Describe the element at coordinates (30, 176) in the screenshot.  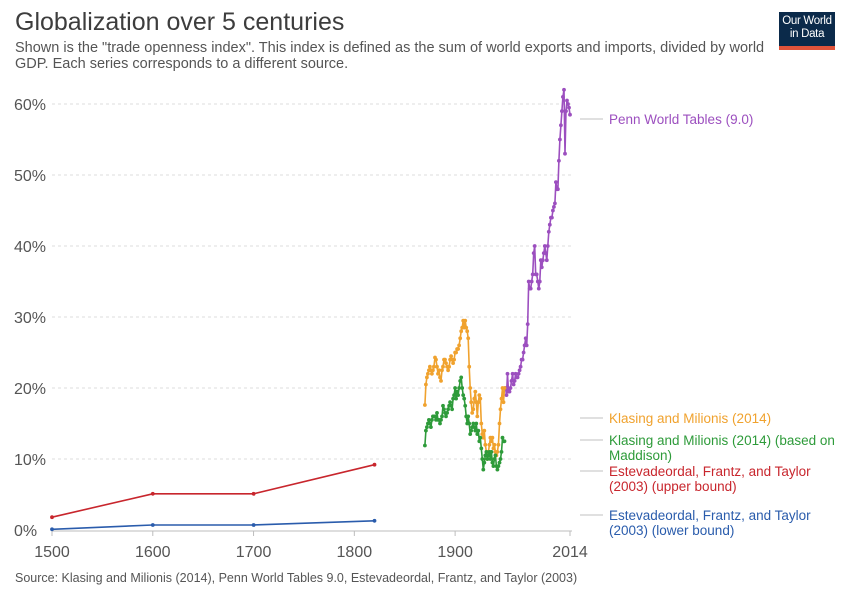
I see `y-tick-label: 50%` at that location.